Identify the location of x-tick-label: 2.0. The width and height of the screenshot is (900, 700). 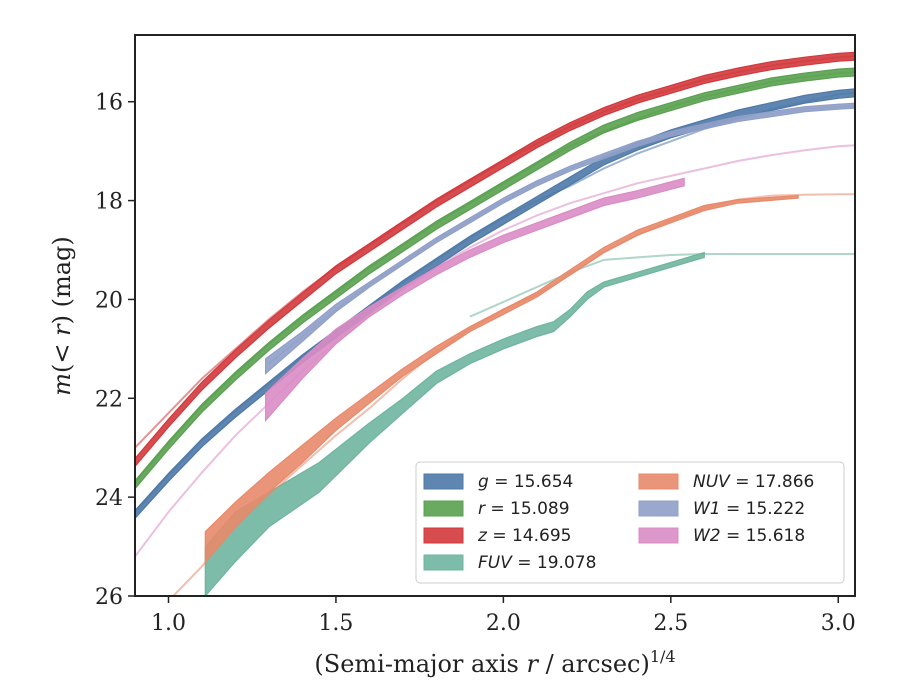
(503, 623).